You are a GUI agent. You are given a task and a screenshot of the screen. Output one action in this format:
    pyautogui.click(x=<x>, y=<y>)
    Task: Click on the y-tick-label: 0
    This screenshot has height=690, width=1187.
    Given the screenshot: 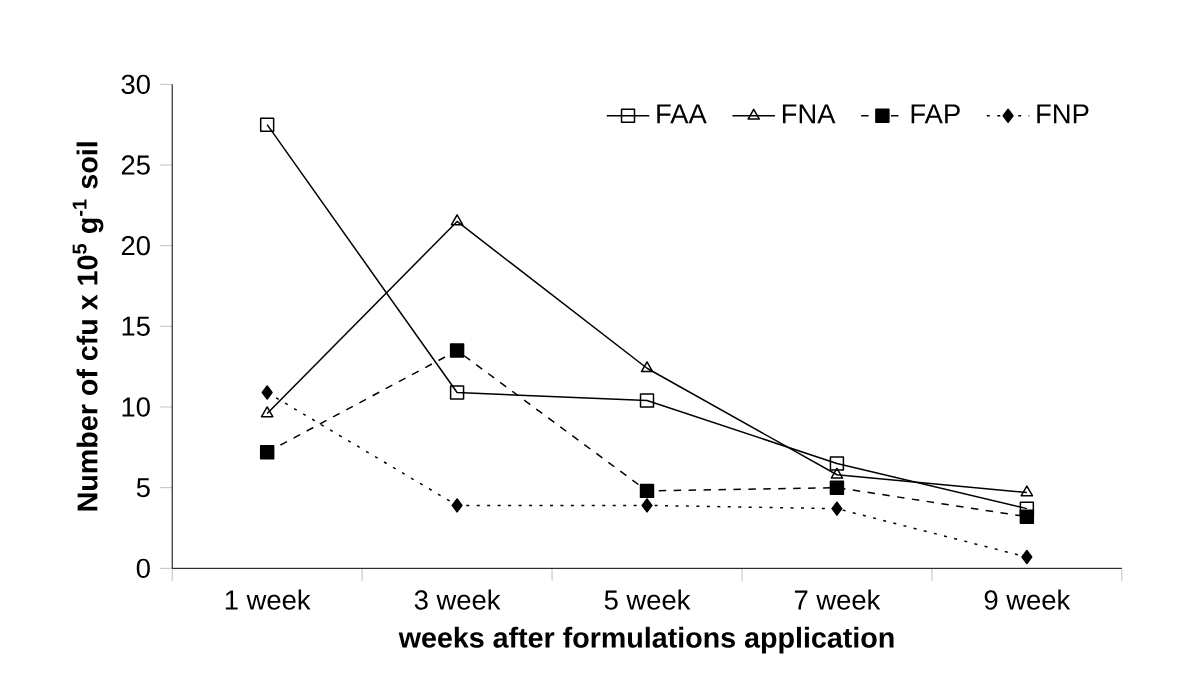 What is the action you would take?
    pyautogui.click(x=143, y=568)
    